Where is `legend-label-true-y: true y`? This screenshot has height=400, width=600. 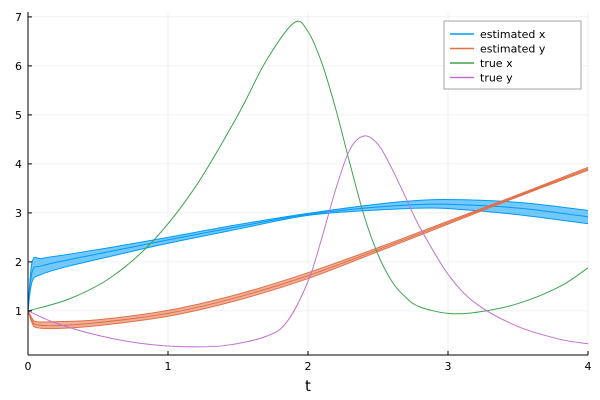 legend-label-true-y: true y is located at coordinates (496, 78).